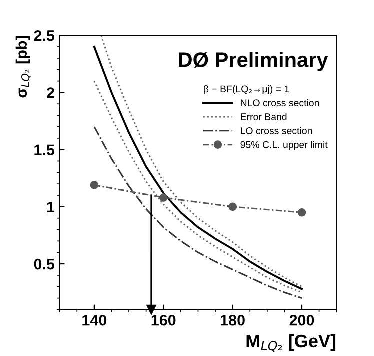 This screenshot has height=356, width=374. Describe the element at coordinates (44, 264) in the screenshot. I see `y-tick-label: 0.5` at that location.